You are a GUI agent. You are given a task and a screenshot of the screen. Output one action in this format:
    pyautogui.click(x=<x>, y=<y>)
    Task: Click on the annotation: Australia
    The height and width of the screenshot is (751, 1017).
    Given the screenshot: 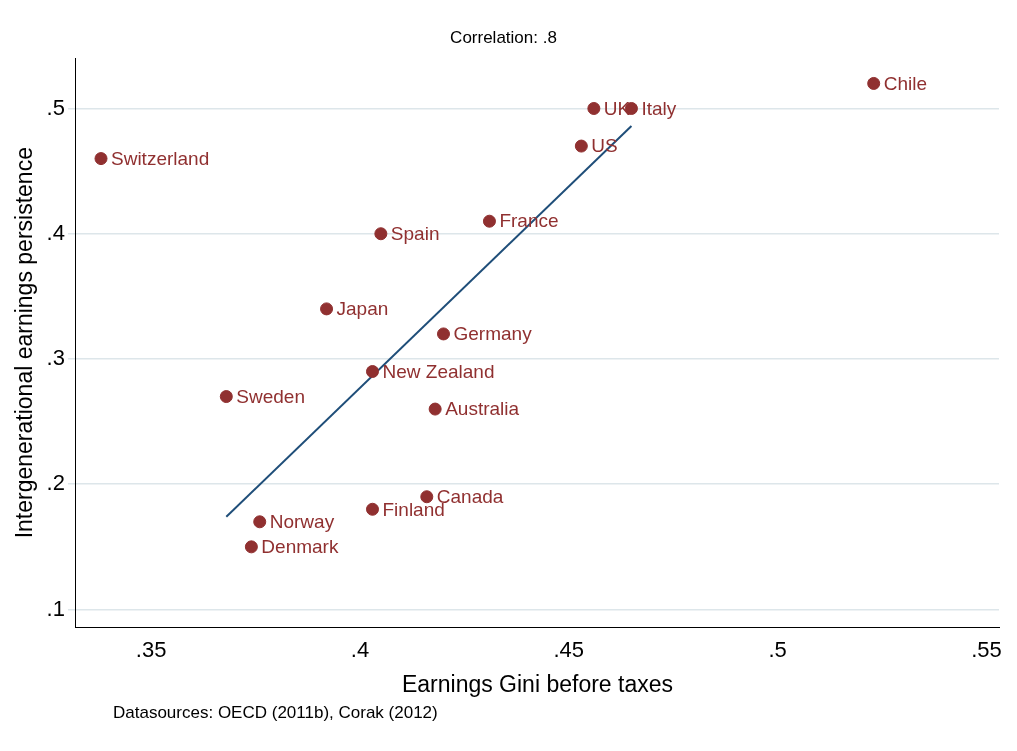 What is the action you would take?
    pyautogui.click(x=482, y=409)
    